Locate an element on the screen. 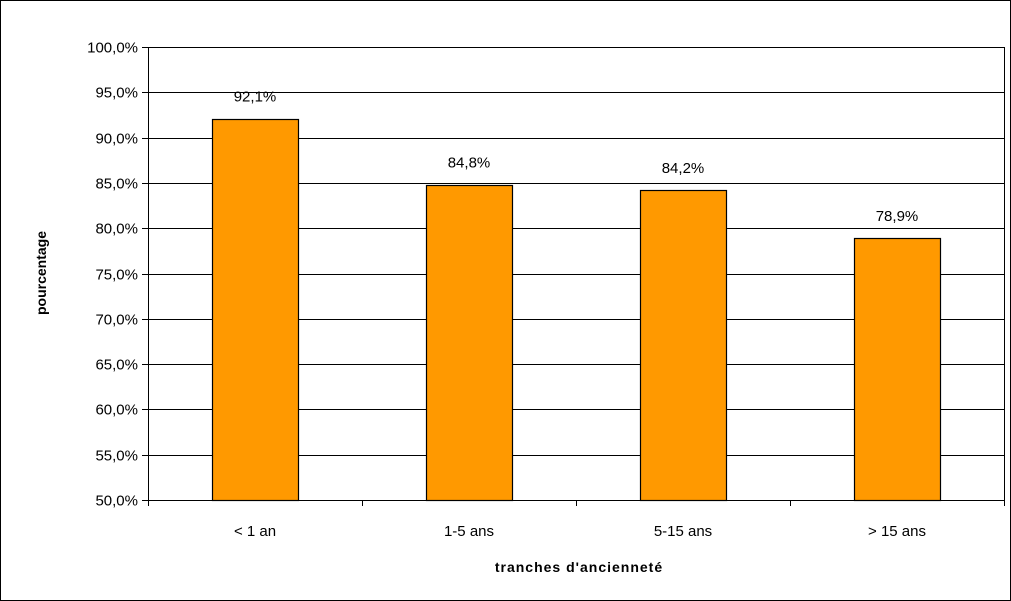 Image resolution: width=1011 pixels, height=601 pixels. y-tick-label: 60,0% is located at coordinates (116, 410).